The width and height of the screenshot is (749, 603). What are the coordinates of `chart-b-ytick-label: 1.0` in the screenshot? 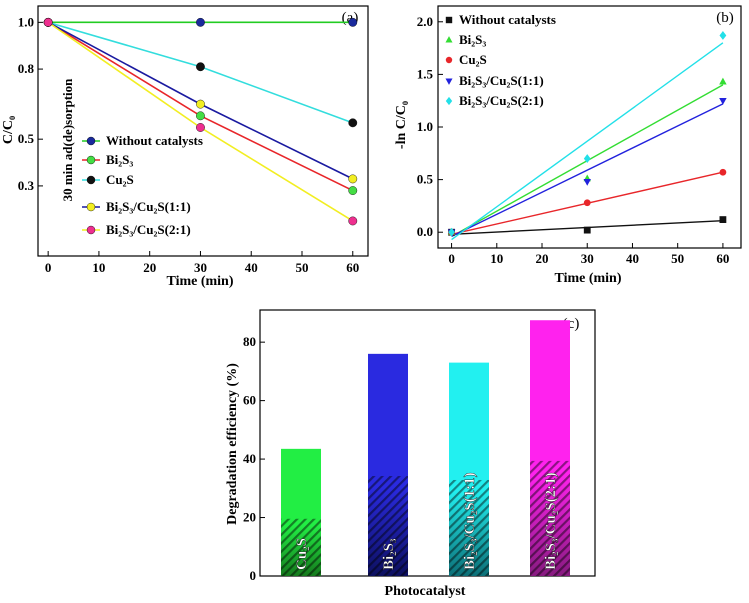 It's located at (425, 126).